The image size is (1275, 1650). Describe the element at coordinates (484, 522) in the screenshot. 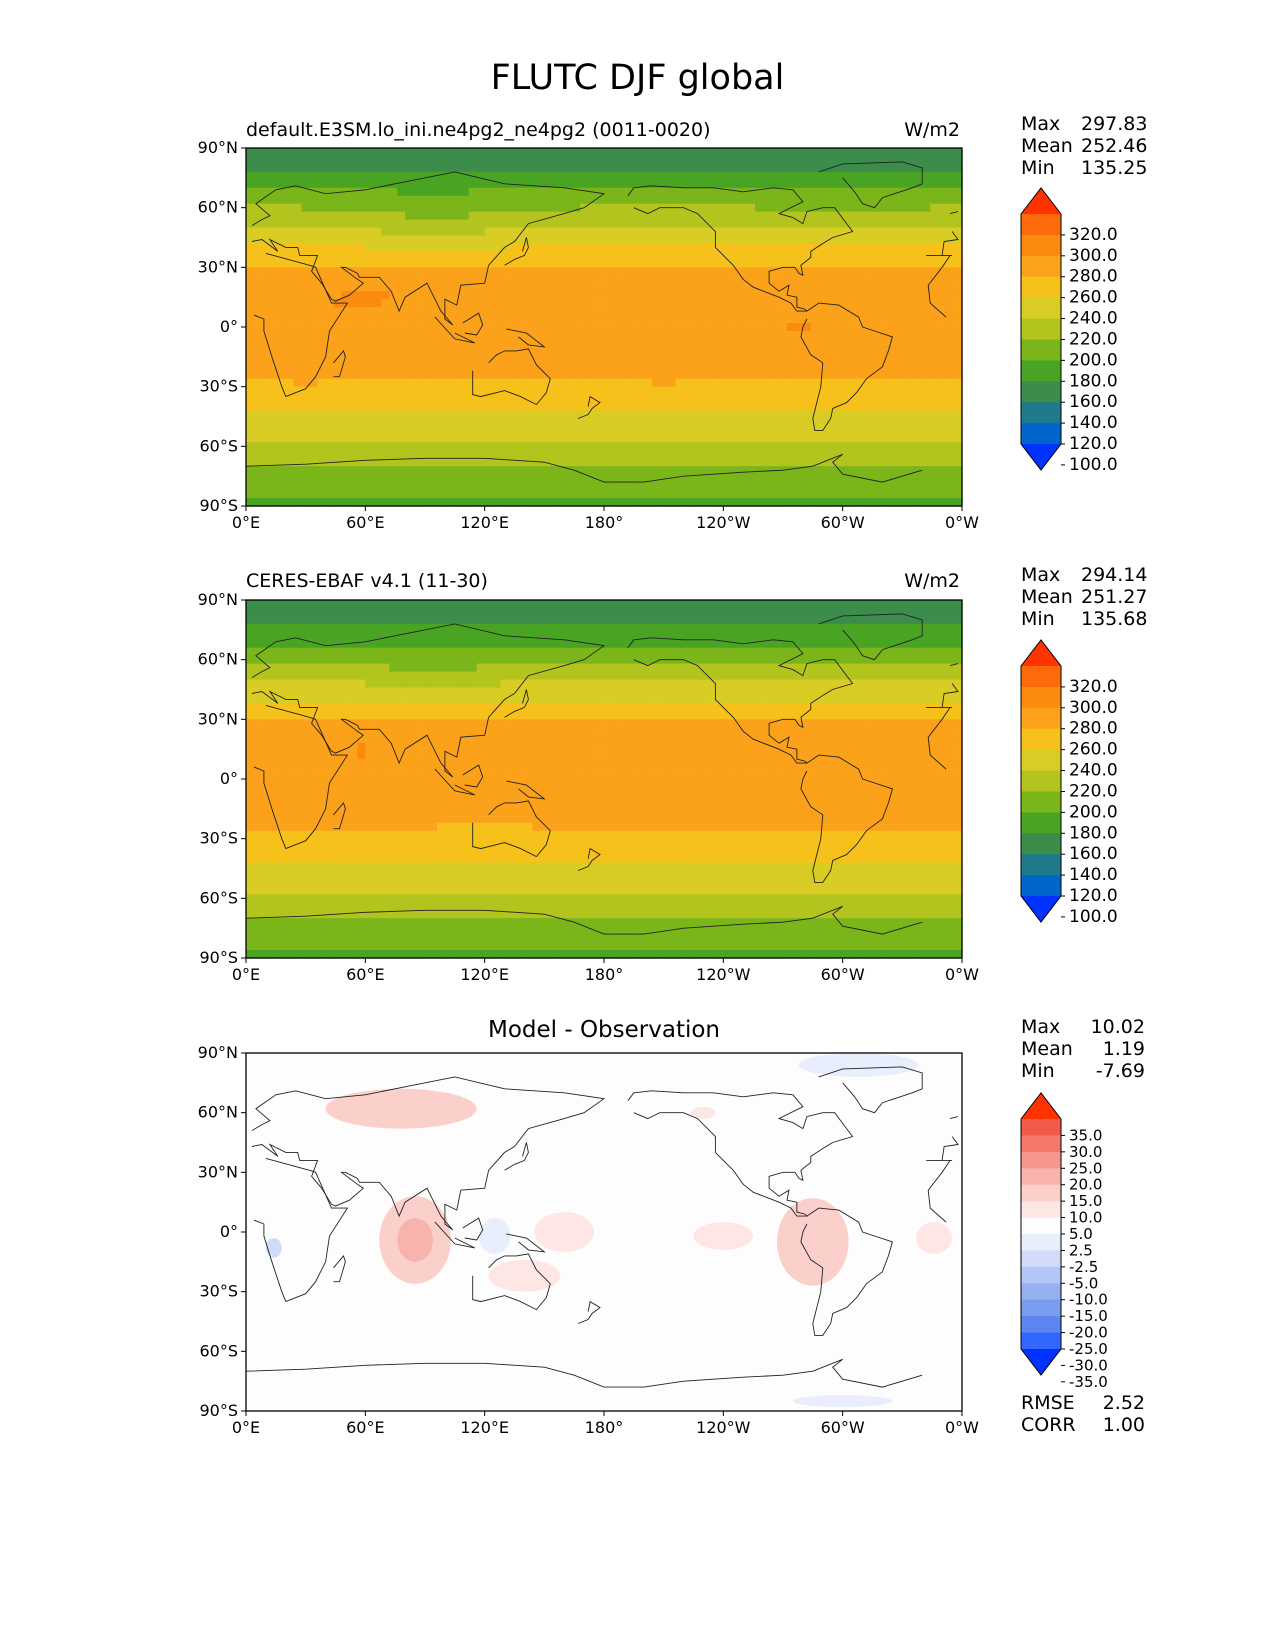

I see `x-tick-label: 120°E` at that location.